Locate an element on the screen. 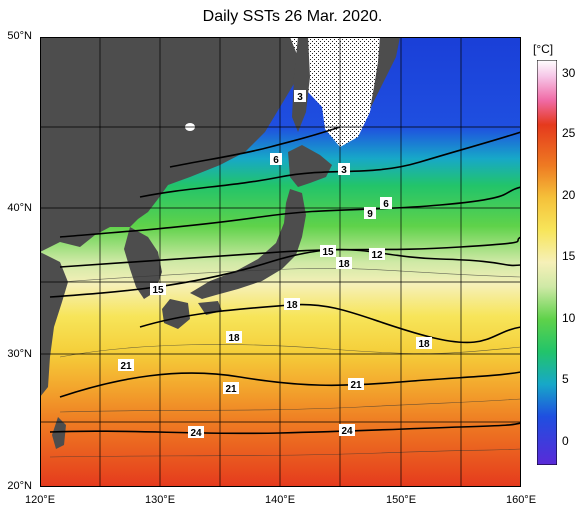  colorbar-tick-0: 0 is located at coordinates (565, 441).